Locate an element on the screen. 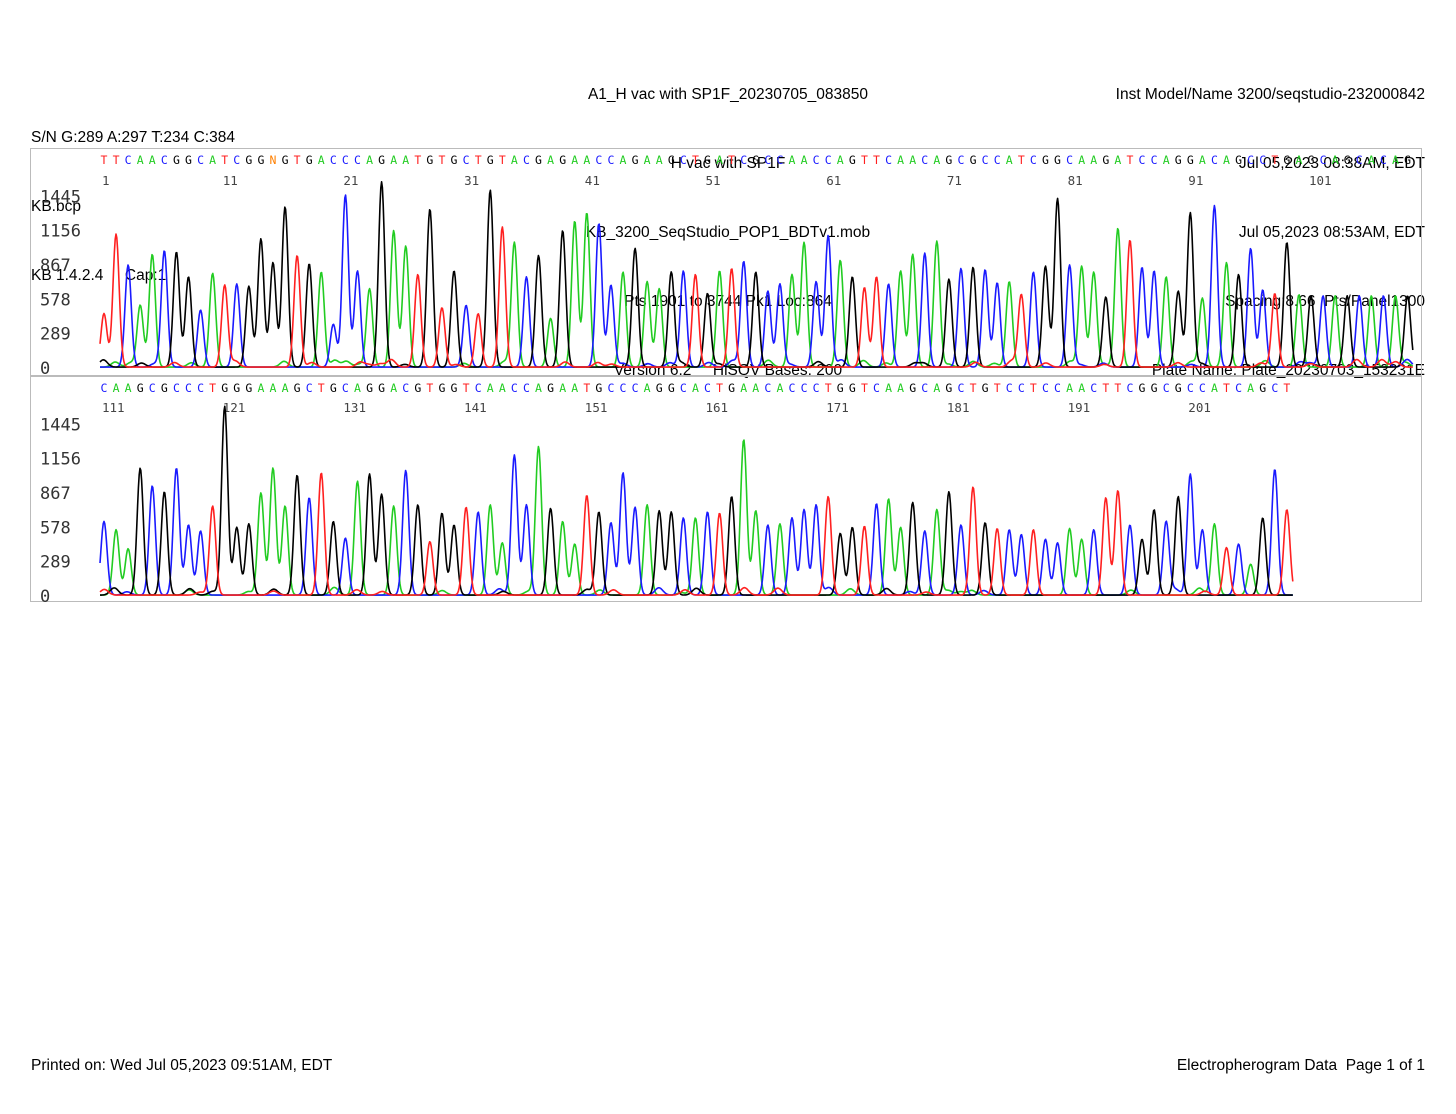 Image resolution: width=1456 pixels, height=1114 pixels. base-call-168: C is located at coordinates (792, 388).